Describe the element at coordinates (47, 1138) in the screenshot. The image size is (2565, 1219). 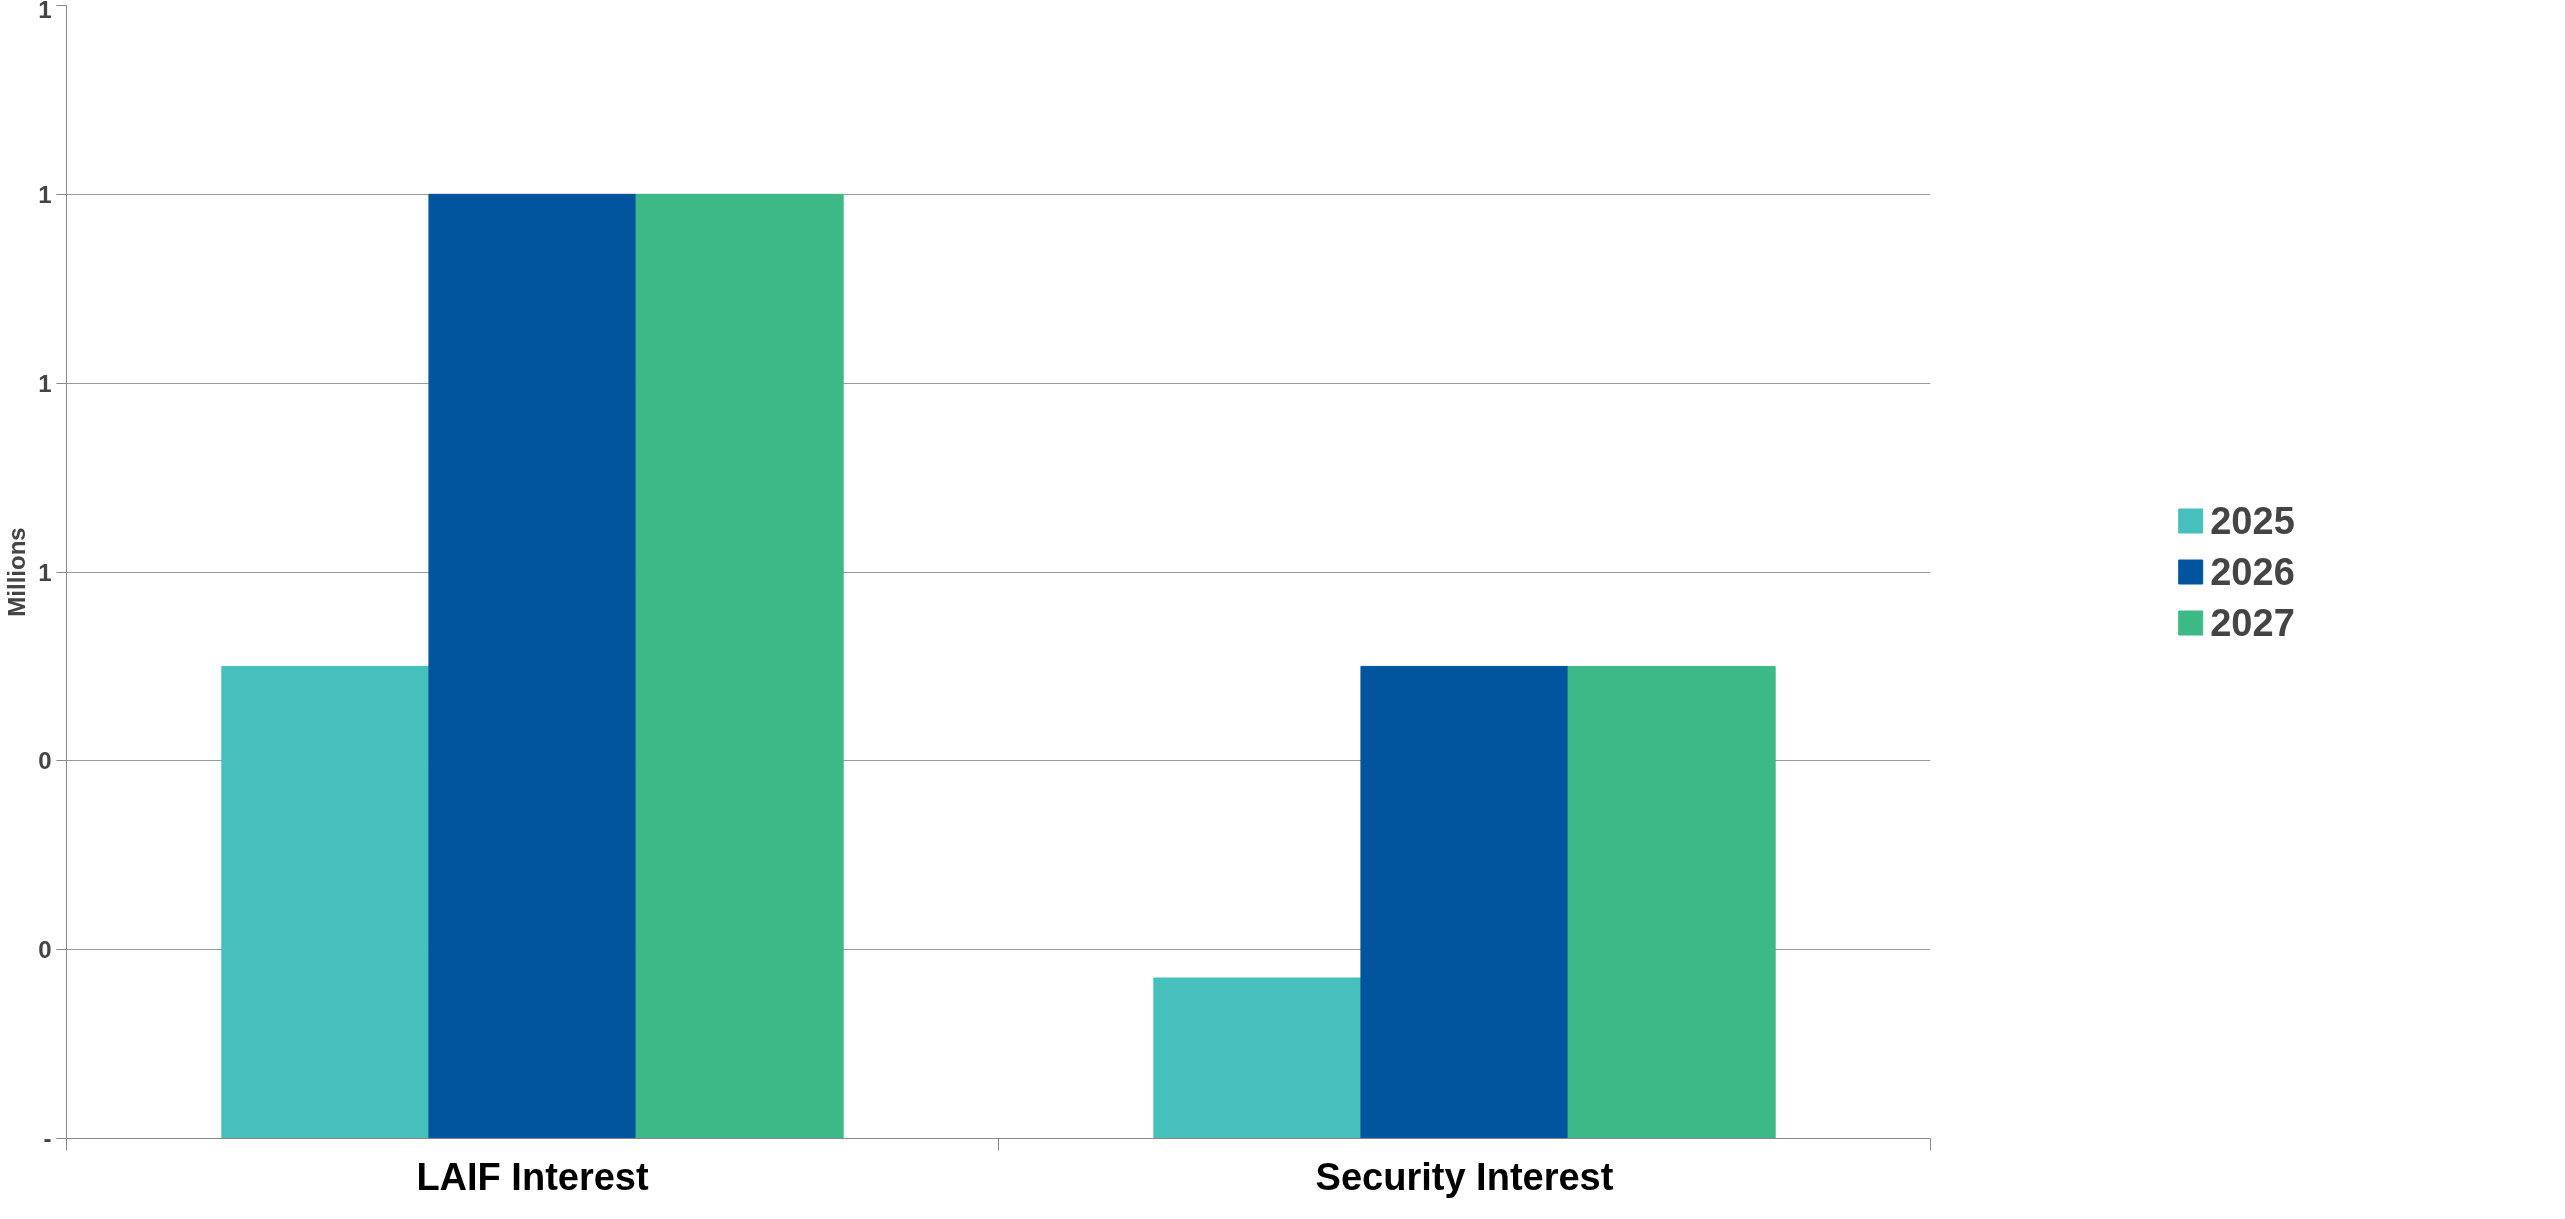
I see `y-tick-label: -` at that location.